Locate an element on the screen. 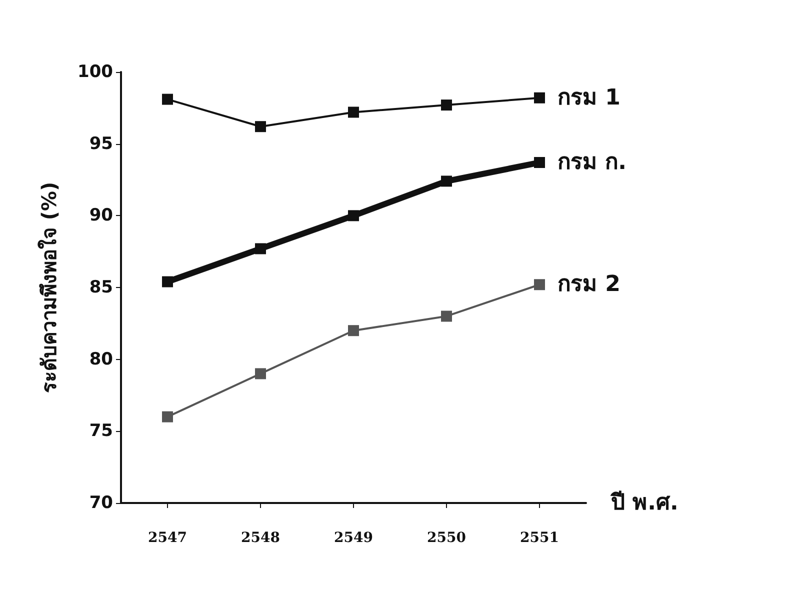 This screenshot has height=600, width=806. x-tick-label: 2547 is located at coordinates (167, 538).